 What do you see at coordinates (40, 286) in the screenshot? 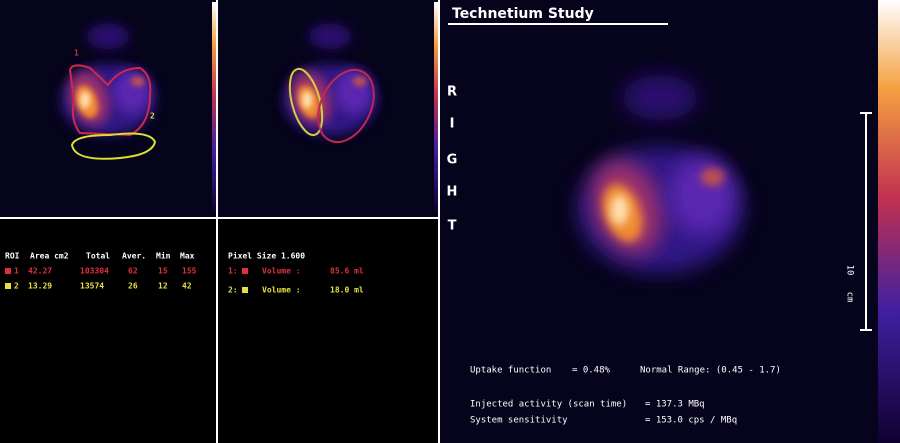
I see `cell: 13.29` at bounding box center [40, 286].